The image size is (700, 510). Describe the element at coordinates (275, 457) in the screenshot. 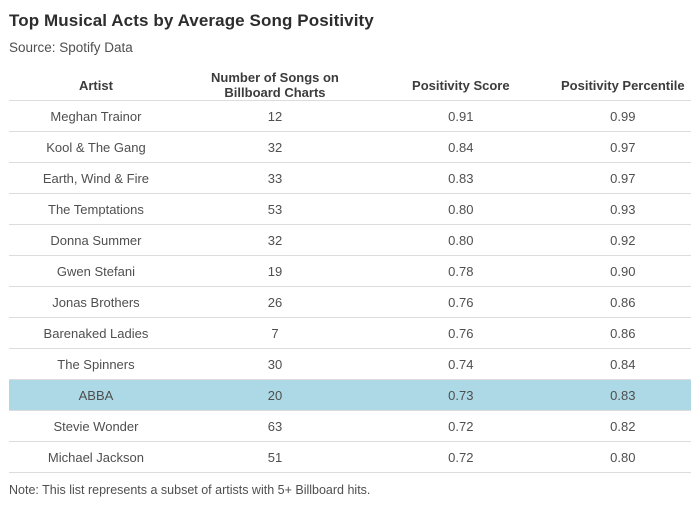

I see `cell-songs: 51` at that location.